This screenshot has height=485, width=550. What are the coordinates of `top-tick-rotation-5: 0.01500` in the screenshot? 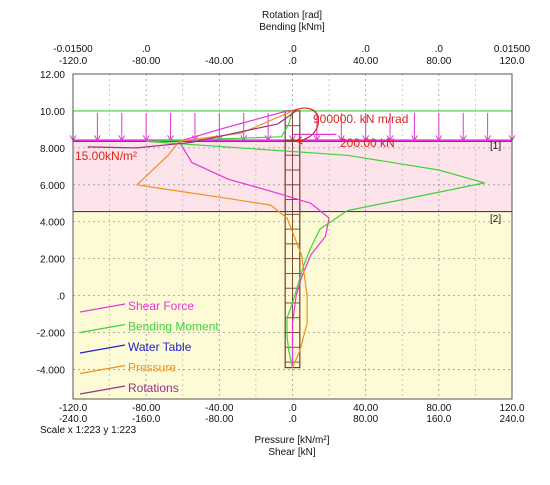 It's located at (512, 49).